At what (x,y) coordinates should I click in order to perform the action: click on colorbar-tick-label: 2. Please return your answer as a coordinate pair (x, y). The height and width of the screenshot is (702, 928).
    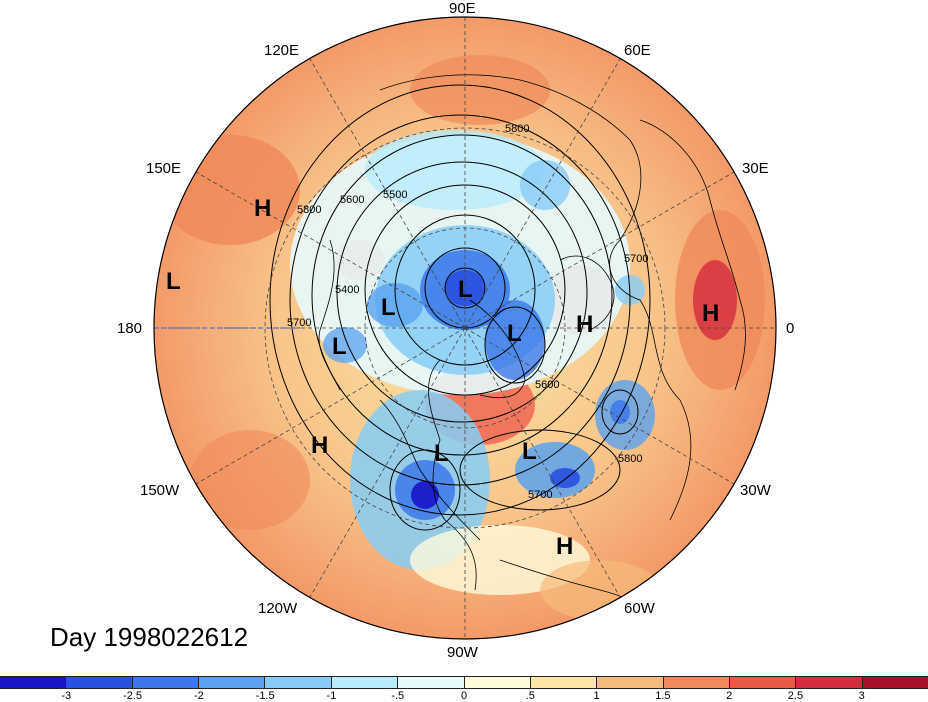
    Looking at the image, I should click on (729, 696).